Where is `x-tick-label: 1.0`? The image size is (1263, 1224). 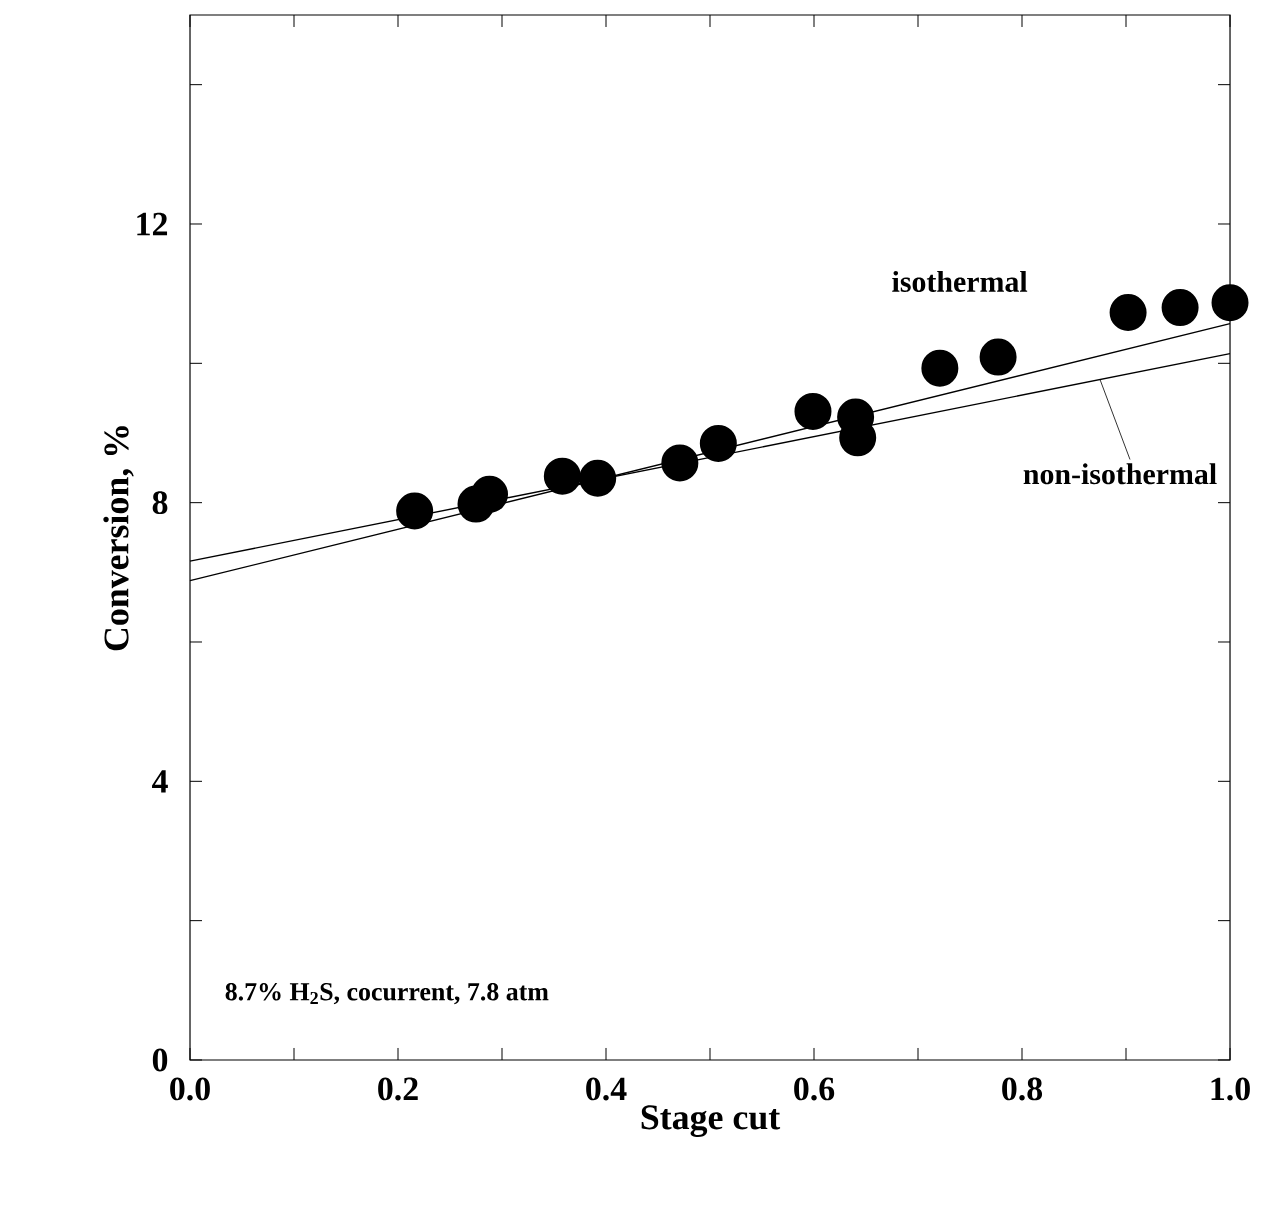
x-tick-label: 1.0 is located at coordinates (1230, 1089).